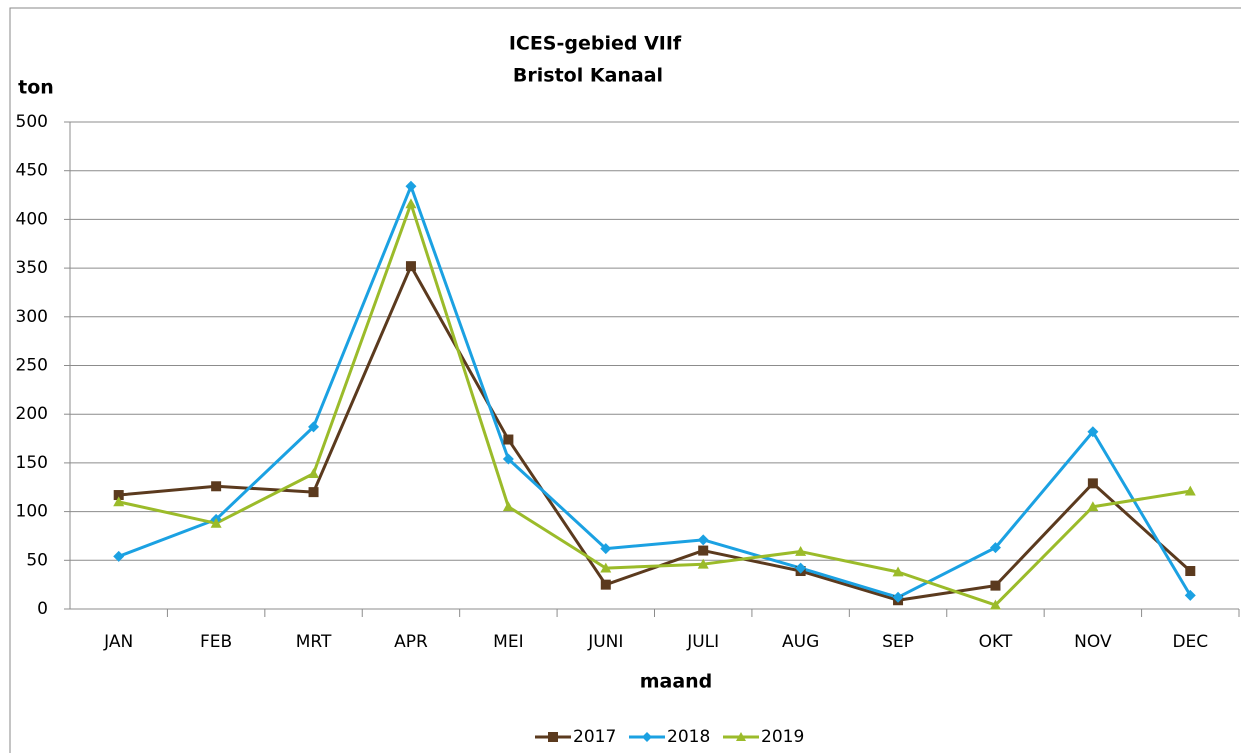  What do you see at coordinates (36, 88) in the screenshot?
I see `y-axis-label: ton` at bounding box center [36, 88].